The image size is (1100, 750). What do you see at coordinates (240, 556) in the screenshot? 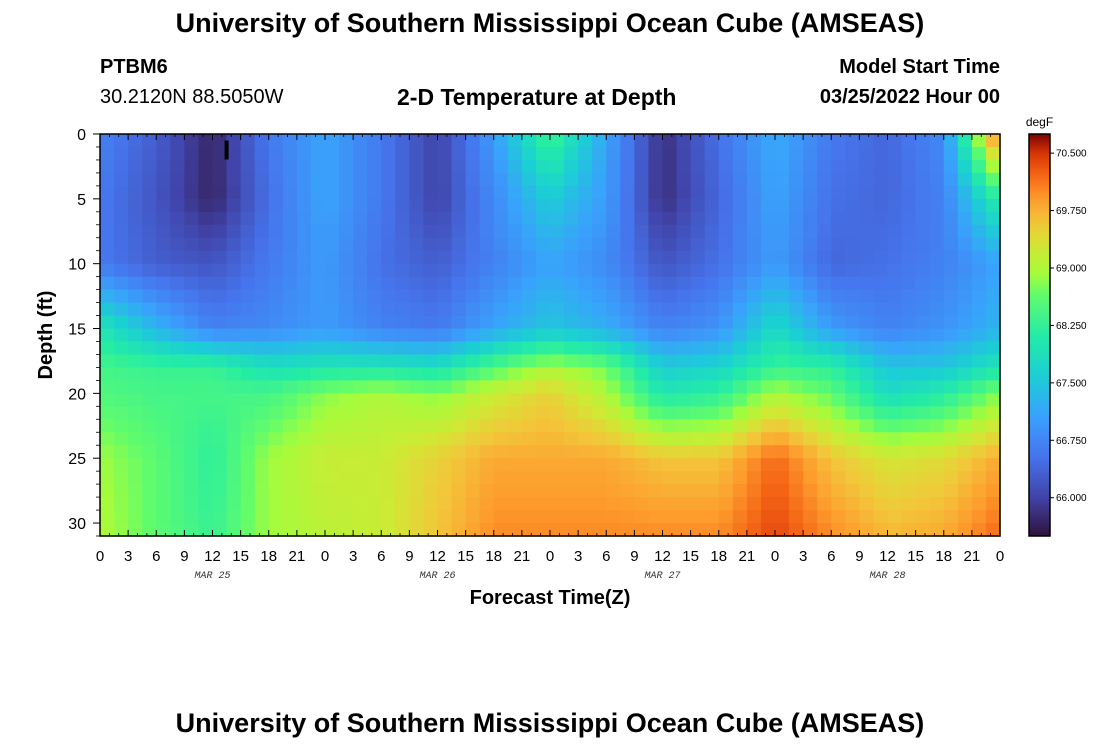
I see `x-tick-label: 15` at bounding box center [240, 556].